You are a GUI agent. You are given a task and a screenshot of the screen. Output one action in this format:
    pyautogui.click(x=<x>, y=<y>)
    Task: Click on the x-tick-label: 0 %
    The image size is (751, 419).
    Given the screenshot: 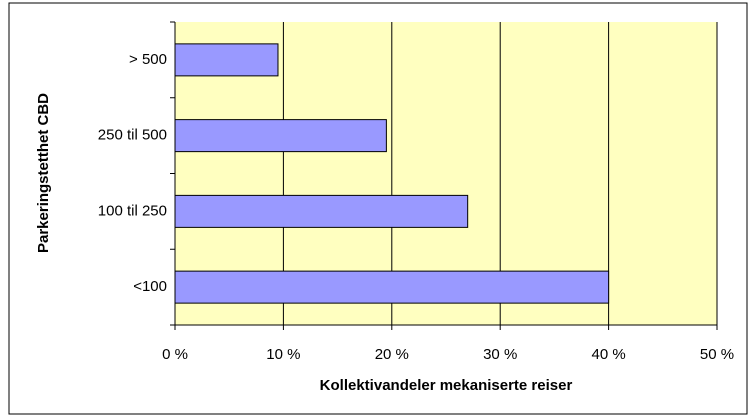 What is the action you would take?
    pyautogui.click(x=175, y=354)
    